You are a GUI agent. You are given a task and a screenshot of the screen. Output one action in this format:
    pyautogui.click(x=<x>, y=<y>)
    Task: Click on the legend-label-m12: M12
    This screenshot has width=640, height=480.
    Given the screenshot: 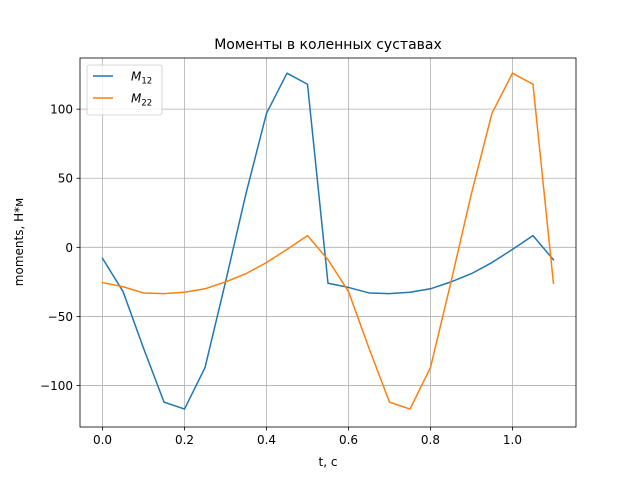 What is the action you would take?
    pyautogui.click(x=141, y=78)
    